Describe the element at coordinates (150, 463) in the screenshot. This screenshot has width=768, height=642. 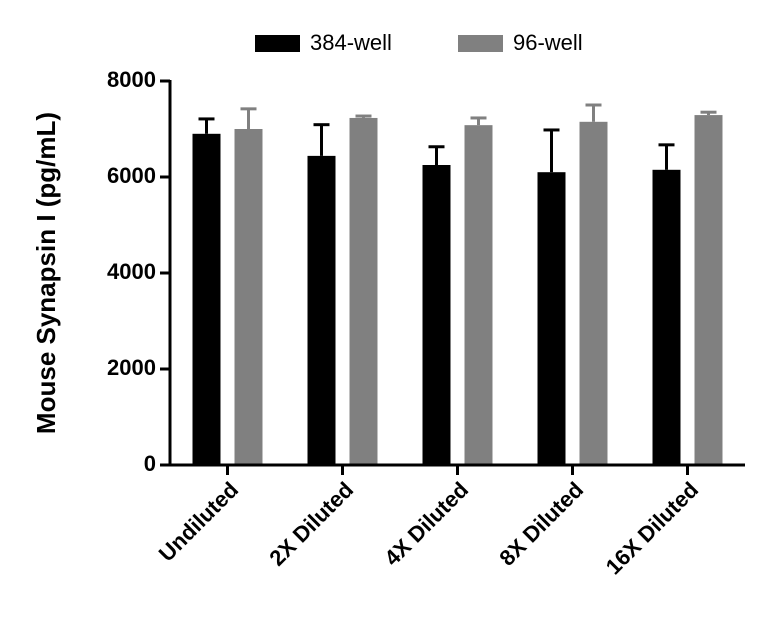
I see `y-tick-label: 0` at that location.